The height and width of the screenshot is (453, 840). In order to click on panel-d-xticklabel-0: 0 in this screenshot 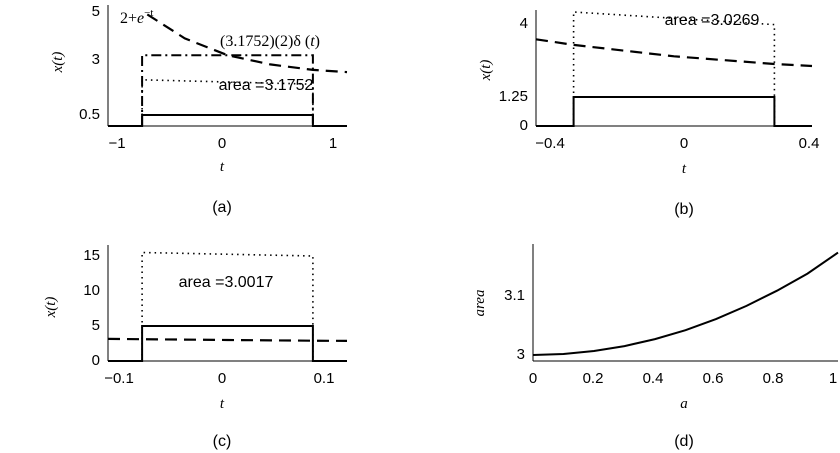, I will do `click(533, 378)`.